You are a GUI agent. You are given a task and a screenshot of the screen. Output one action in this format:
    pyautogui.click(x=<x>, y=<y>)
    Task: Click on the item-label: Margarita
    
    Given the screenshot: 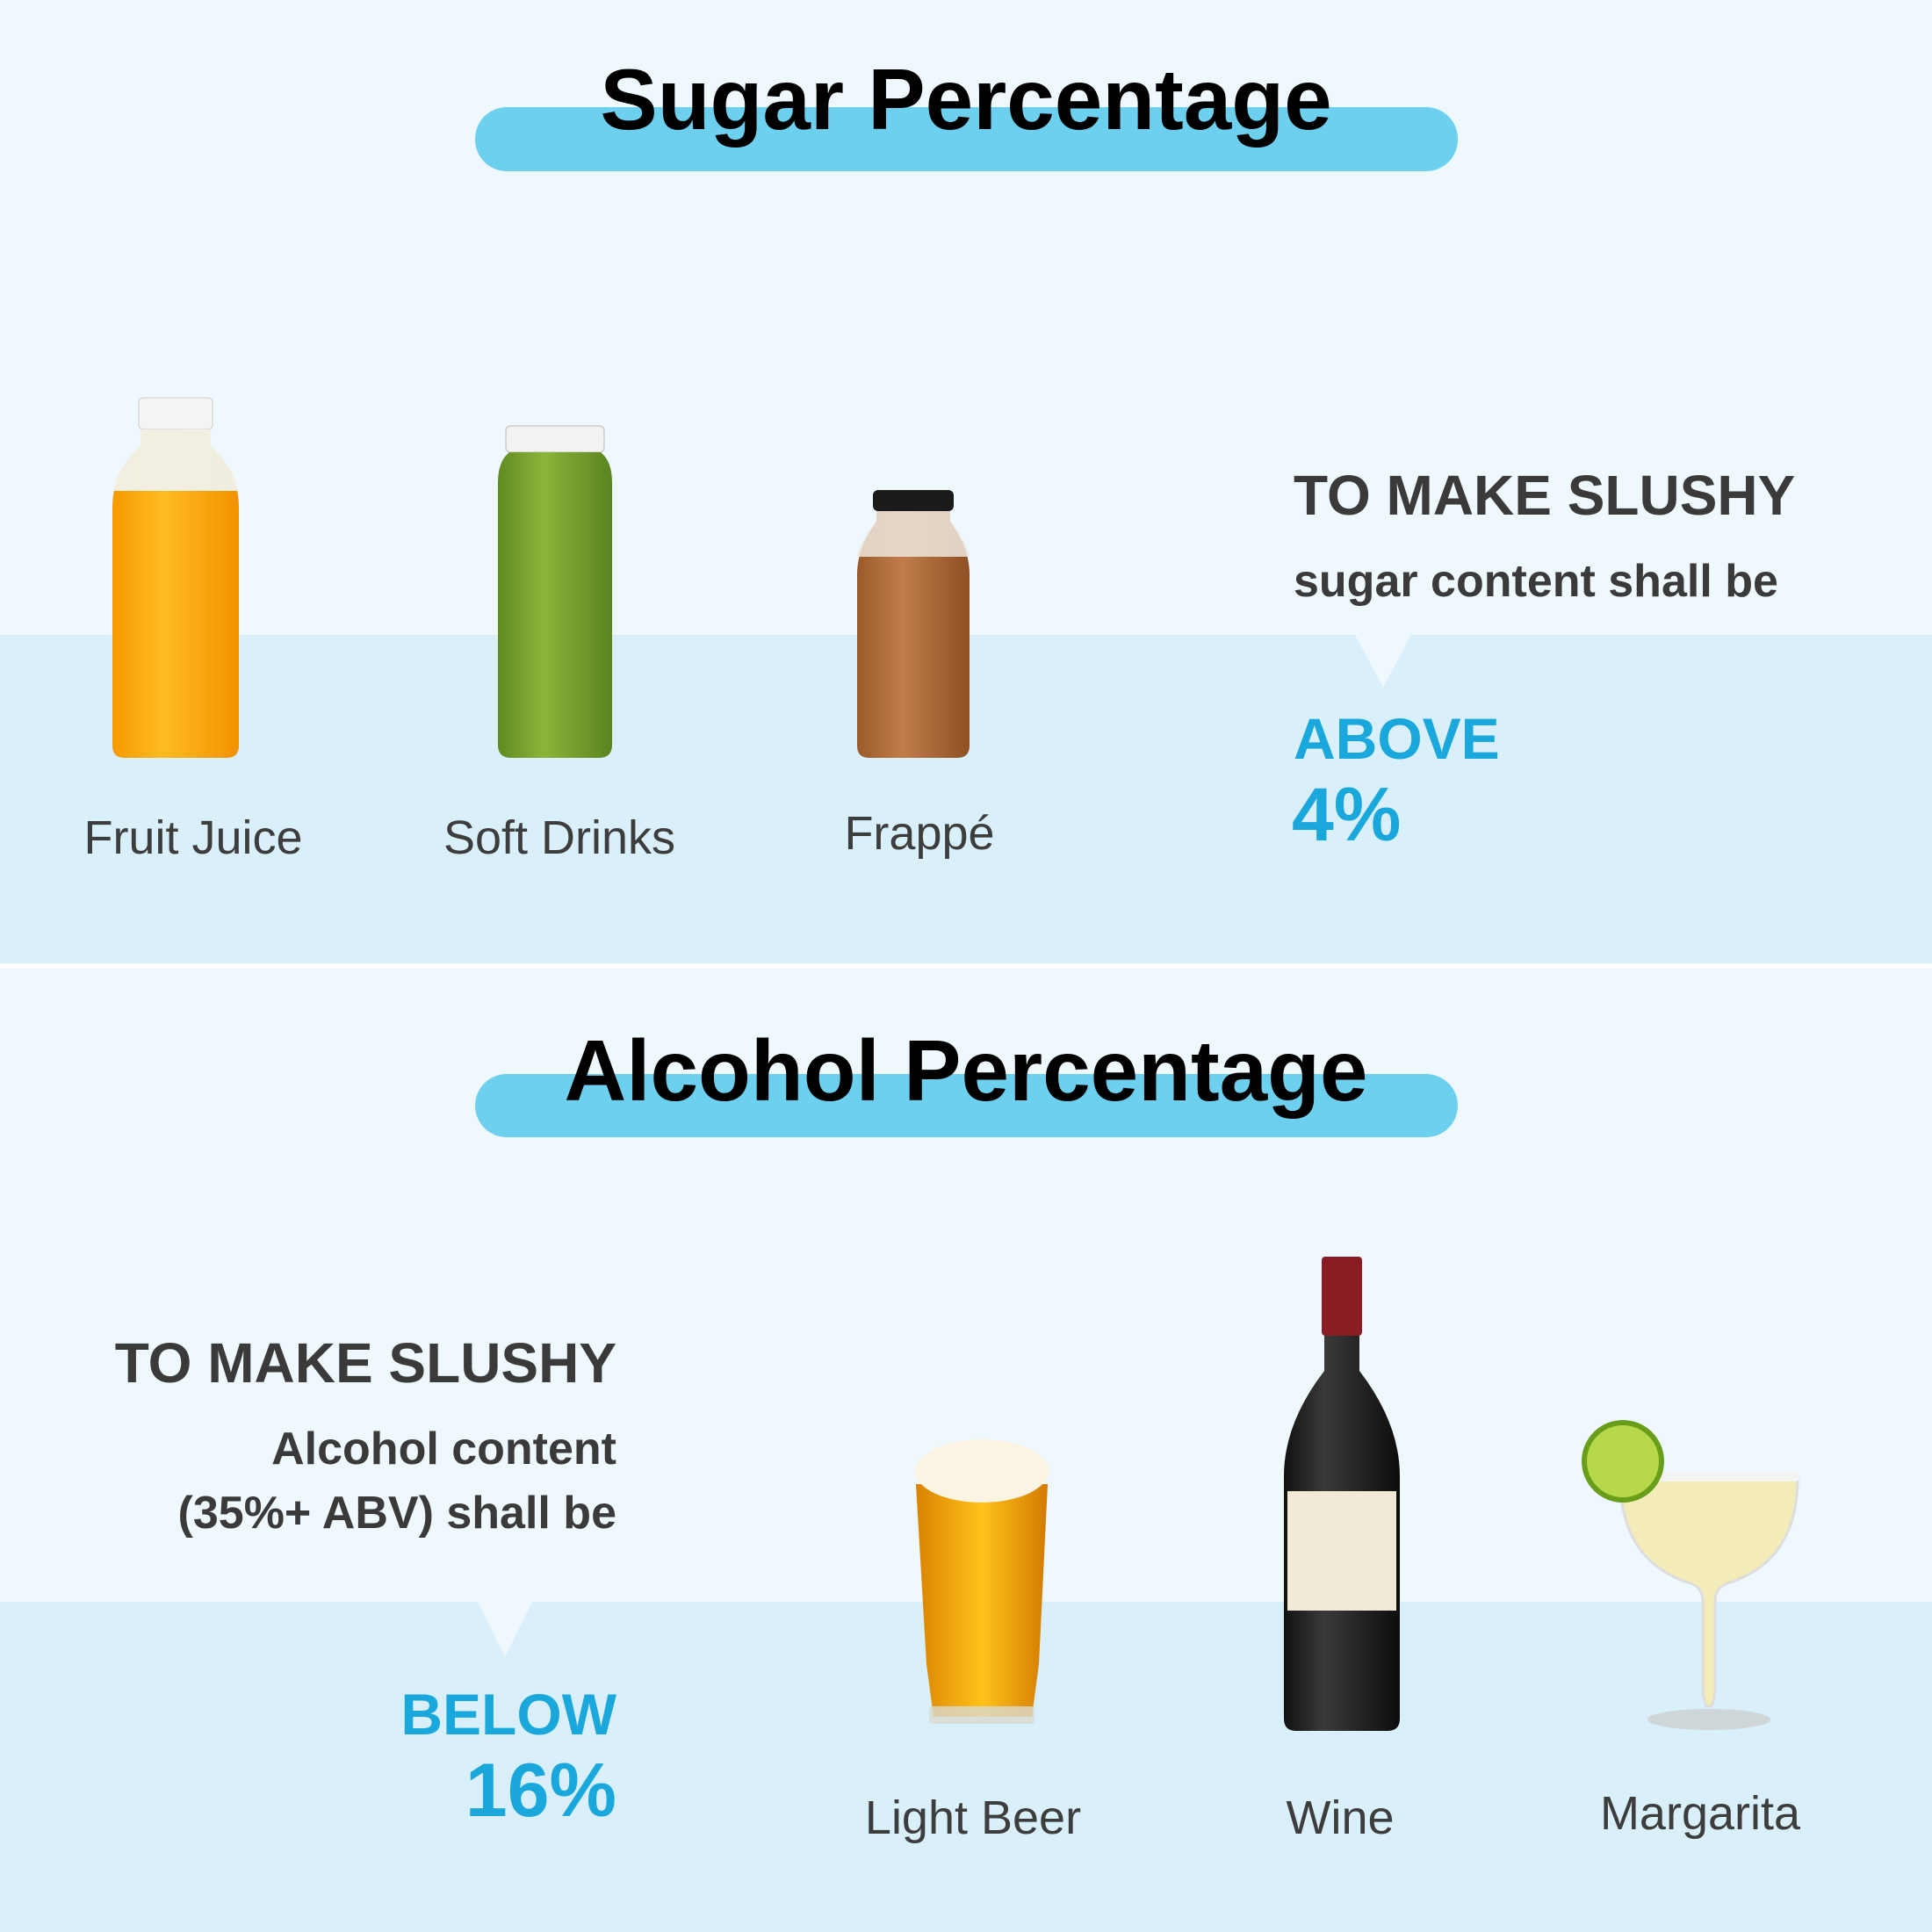 What is the action you would take?
    pyautogui.click(x=1700, y=1813)
    